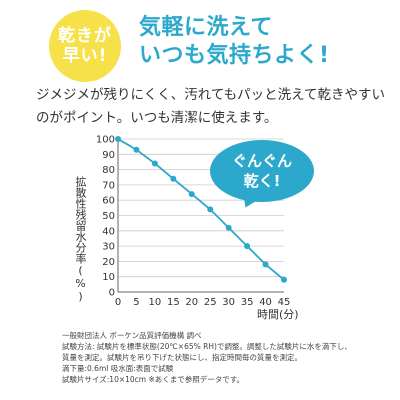  What do you see at coordinates (108, 231) in the screenshot?
I see `y-tick-label: 40` at bounding box center [108, 231].